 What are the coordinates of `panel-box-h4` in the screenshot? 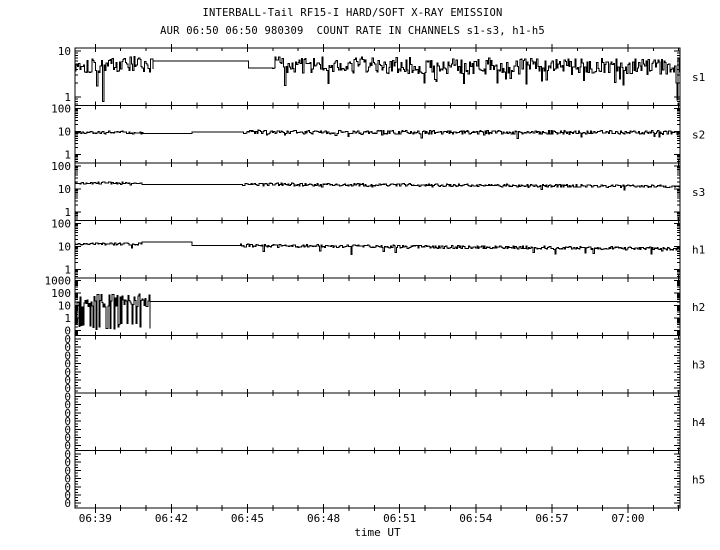 It's located at (377, 421).